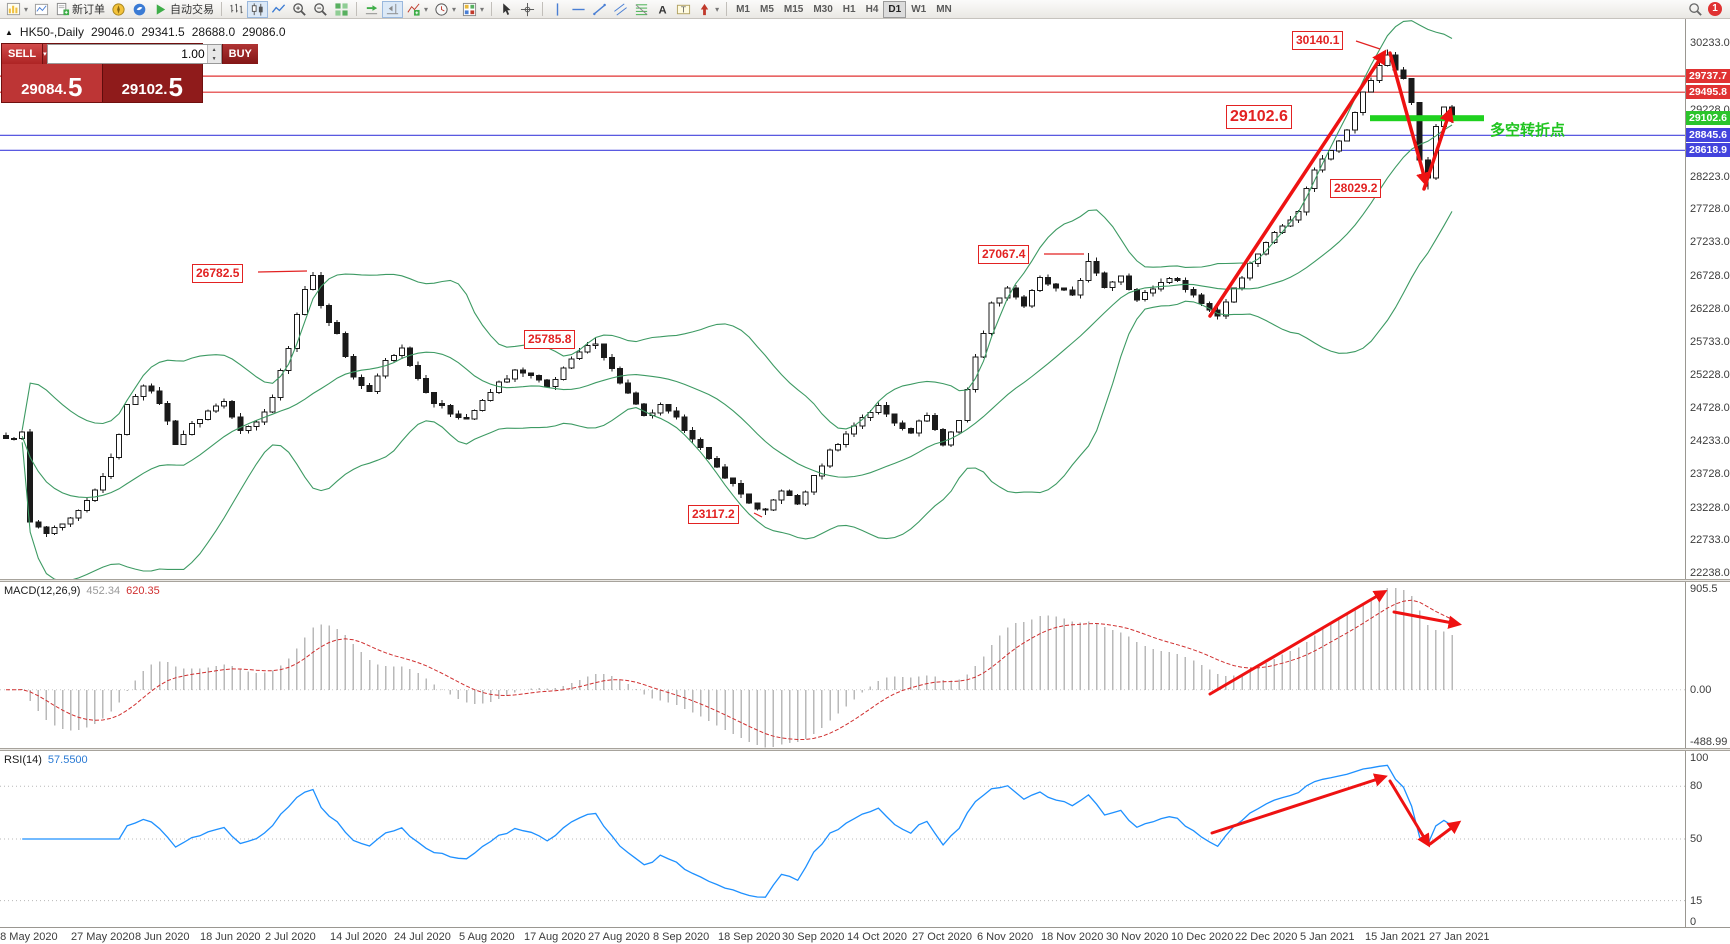  I want to click on price-tick-label: 25228.0, so click(1710, 375).